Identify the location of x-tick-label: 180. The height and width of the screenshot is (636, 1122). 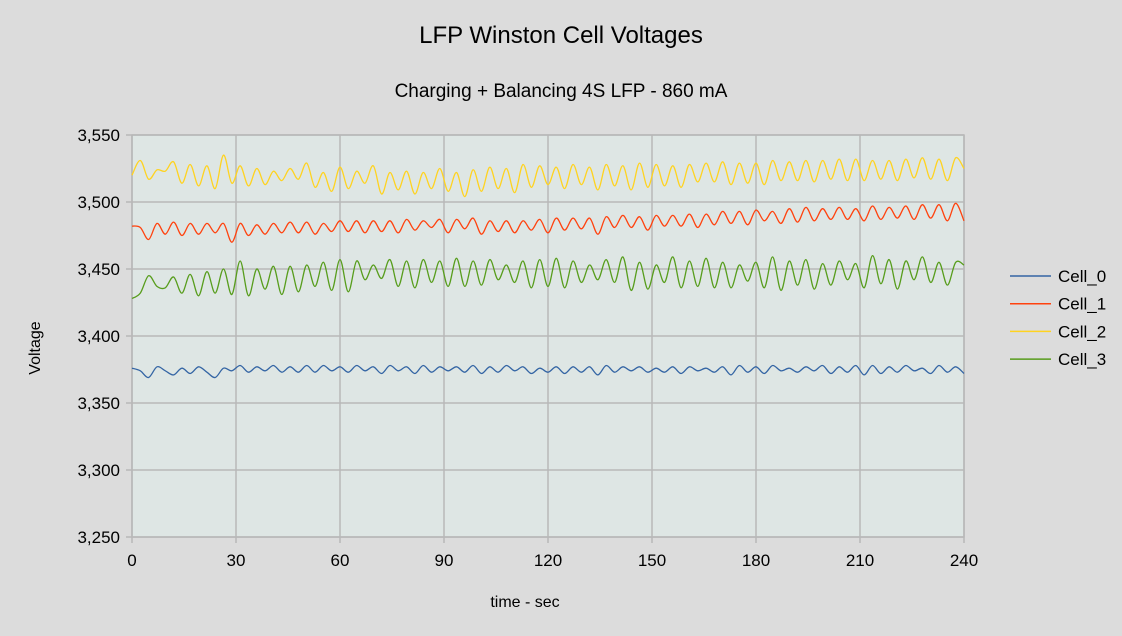
(756, 560).